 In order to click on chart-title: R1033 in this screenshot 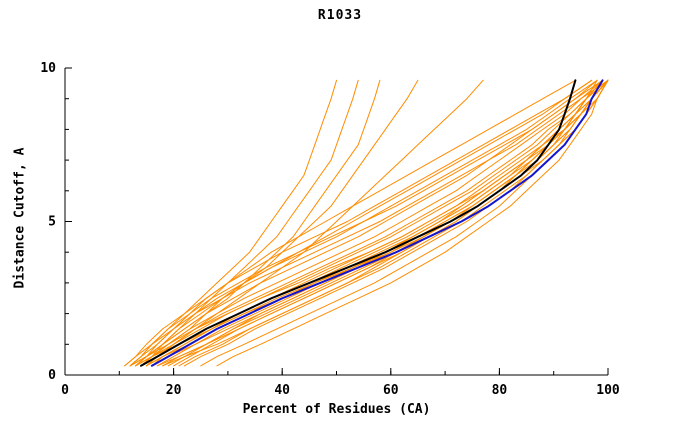, I will do `click(340, 15)`.